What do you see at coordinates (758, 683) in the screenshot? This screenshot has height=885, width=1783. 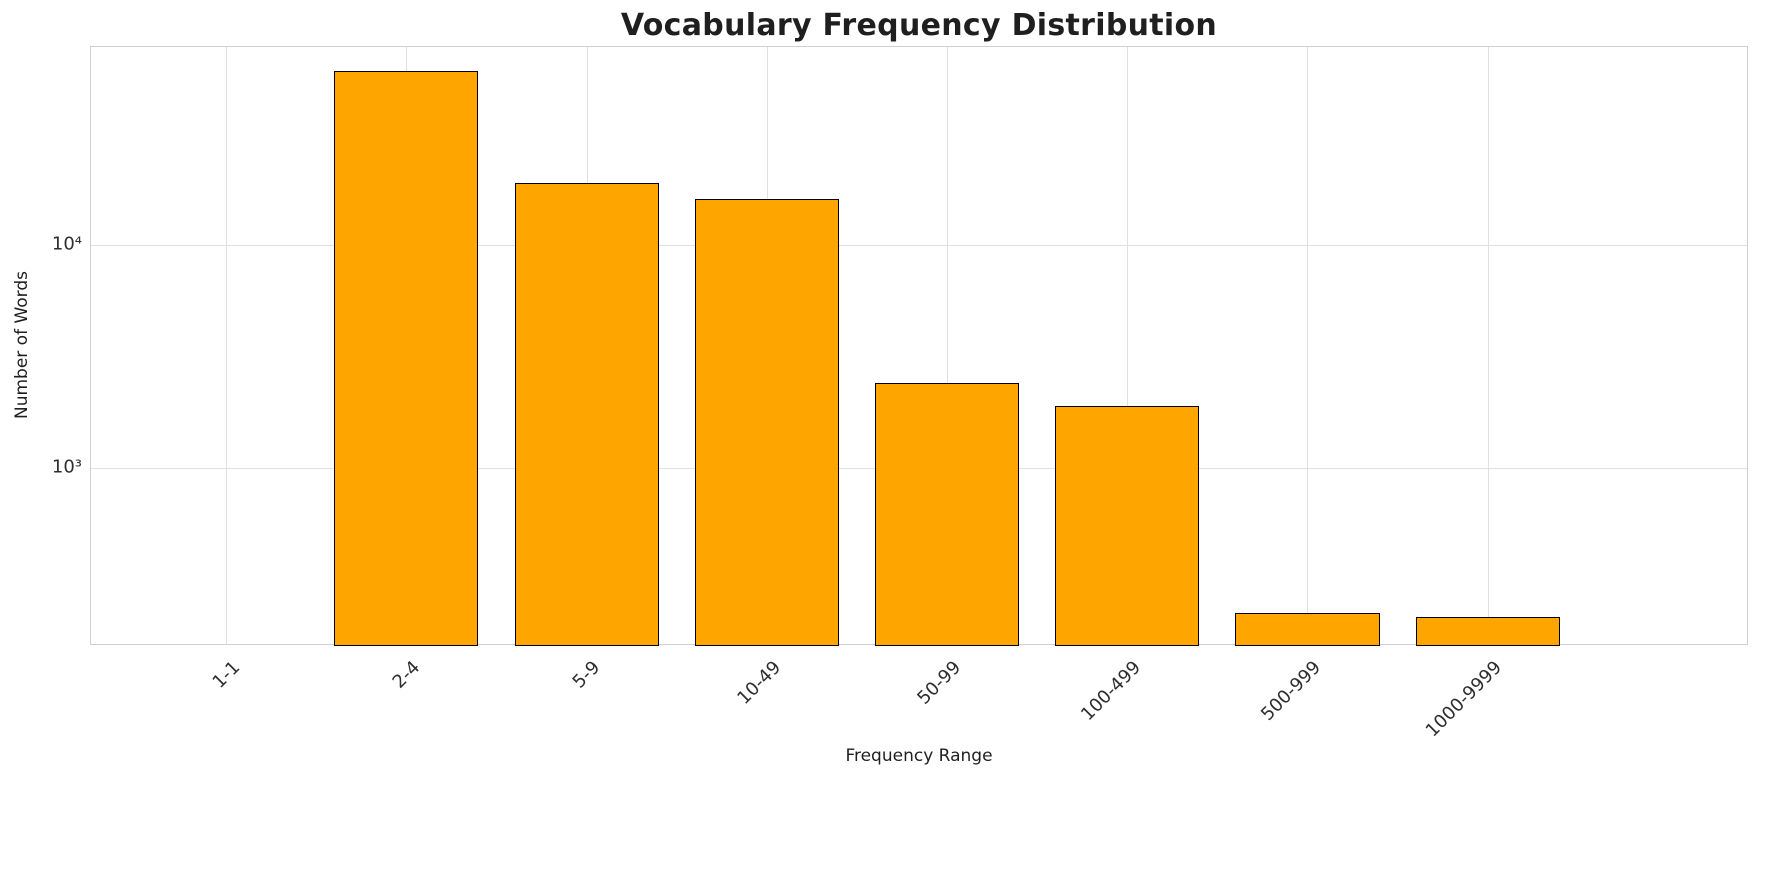 I see `x-tick-label: 10-49` at bounding box center [758, 683].